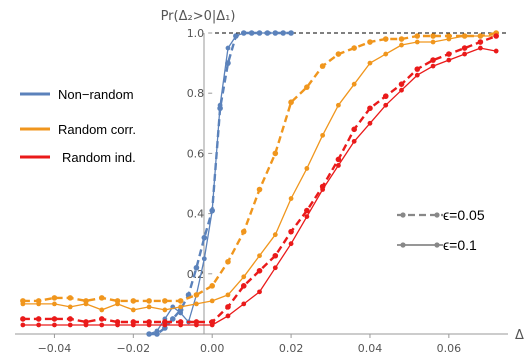 This screenshot has width=531, height=360. What do you see at coordinates (441, 230) in the screenshot?
I see `style-legend: ϵ=0.05 ϵ=0.1` at bounding box center [441, 230].